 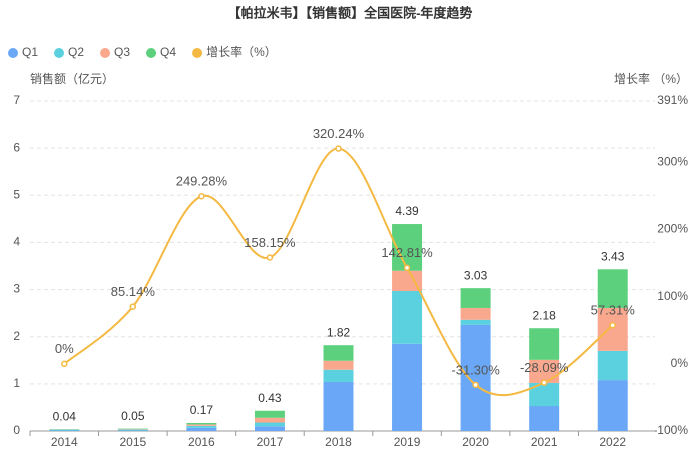 I want to click on x-tick-label: 2017, so click(x=270, y=442).